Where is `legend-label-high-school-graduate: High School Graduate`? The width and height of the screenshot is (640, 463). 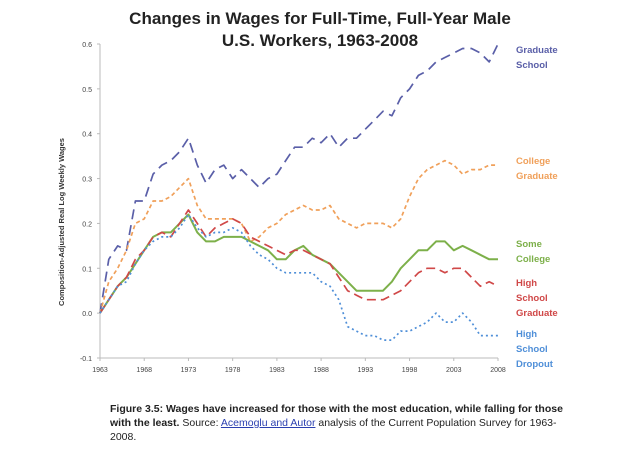 legend-label-high-school-graduate: High School Graduate is located at coordinates (537, 298).